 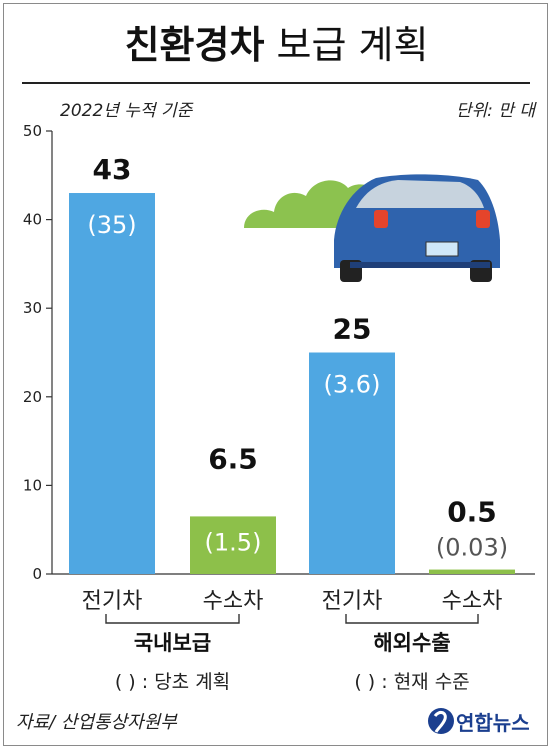 I want to click on car-tail-light-right, so click(x=483, y=219).